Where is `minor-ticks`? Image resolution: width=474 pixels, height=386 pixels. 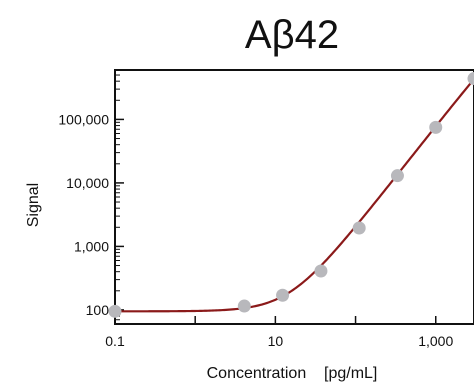
minor-ticks is located at coordinates (117, 197).